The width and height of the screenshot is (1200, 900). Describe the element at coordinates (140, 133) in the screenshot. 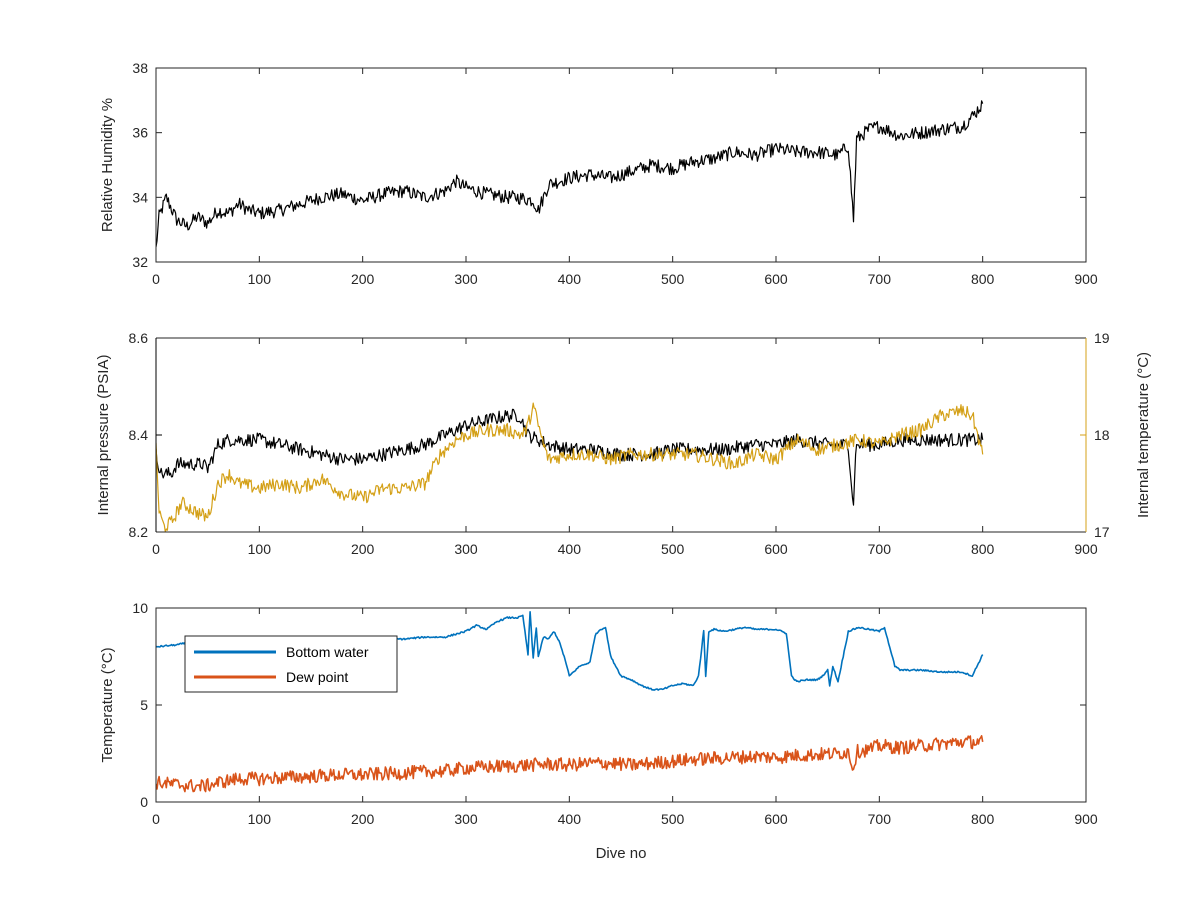

I see `y-tick-label: 36` at that location.